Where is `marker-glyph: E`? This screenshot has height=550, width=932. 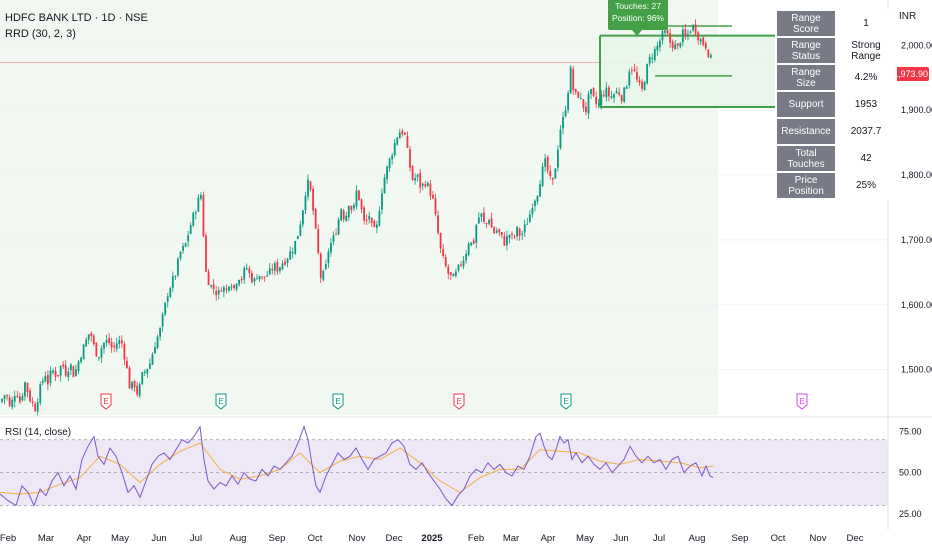 marker-glyph: E is located at coordinates (801, 401).